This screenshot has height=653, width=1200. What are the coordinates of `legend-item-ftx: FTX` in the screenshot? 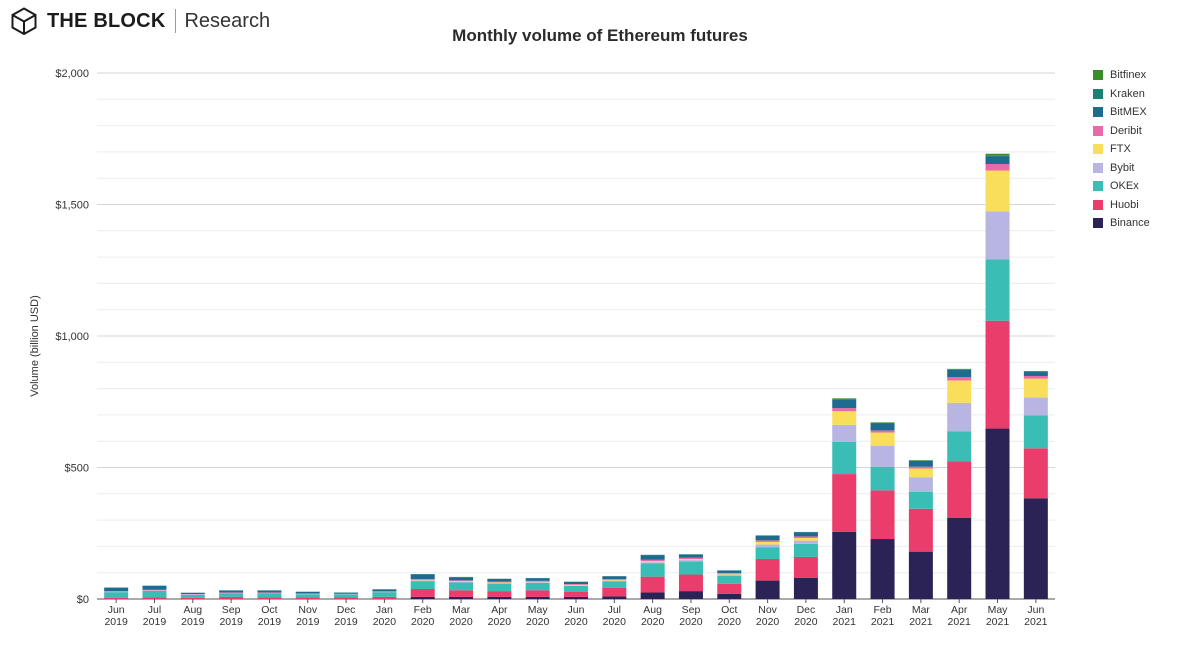 It's located at (1121, 149).